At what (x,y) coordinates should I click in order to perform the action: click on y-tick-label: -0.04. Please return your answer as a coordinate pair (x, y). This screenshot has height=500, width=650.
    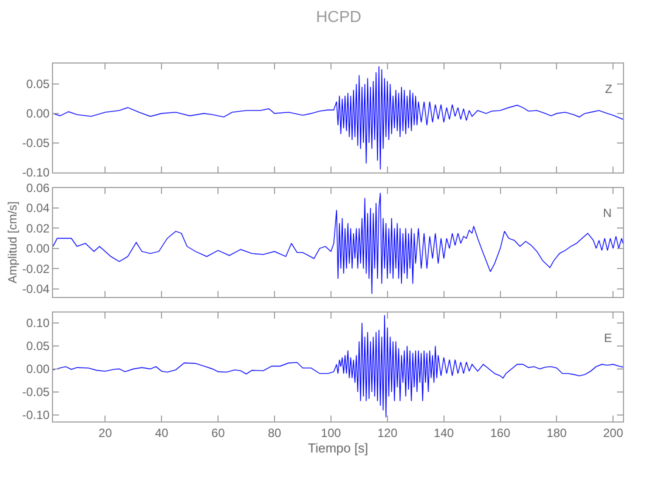
    Looking at the image, I should click on (36, 289).